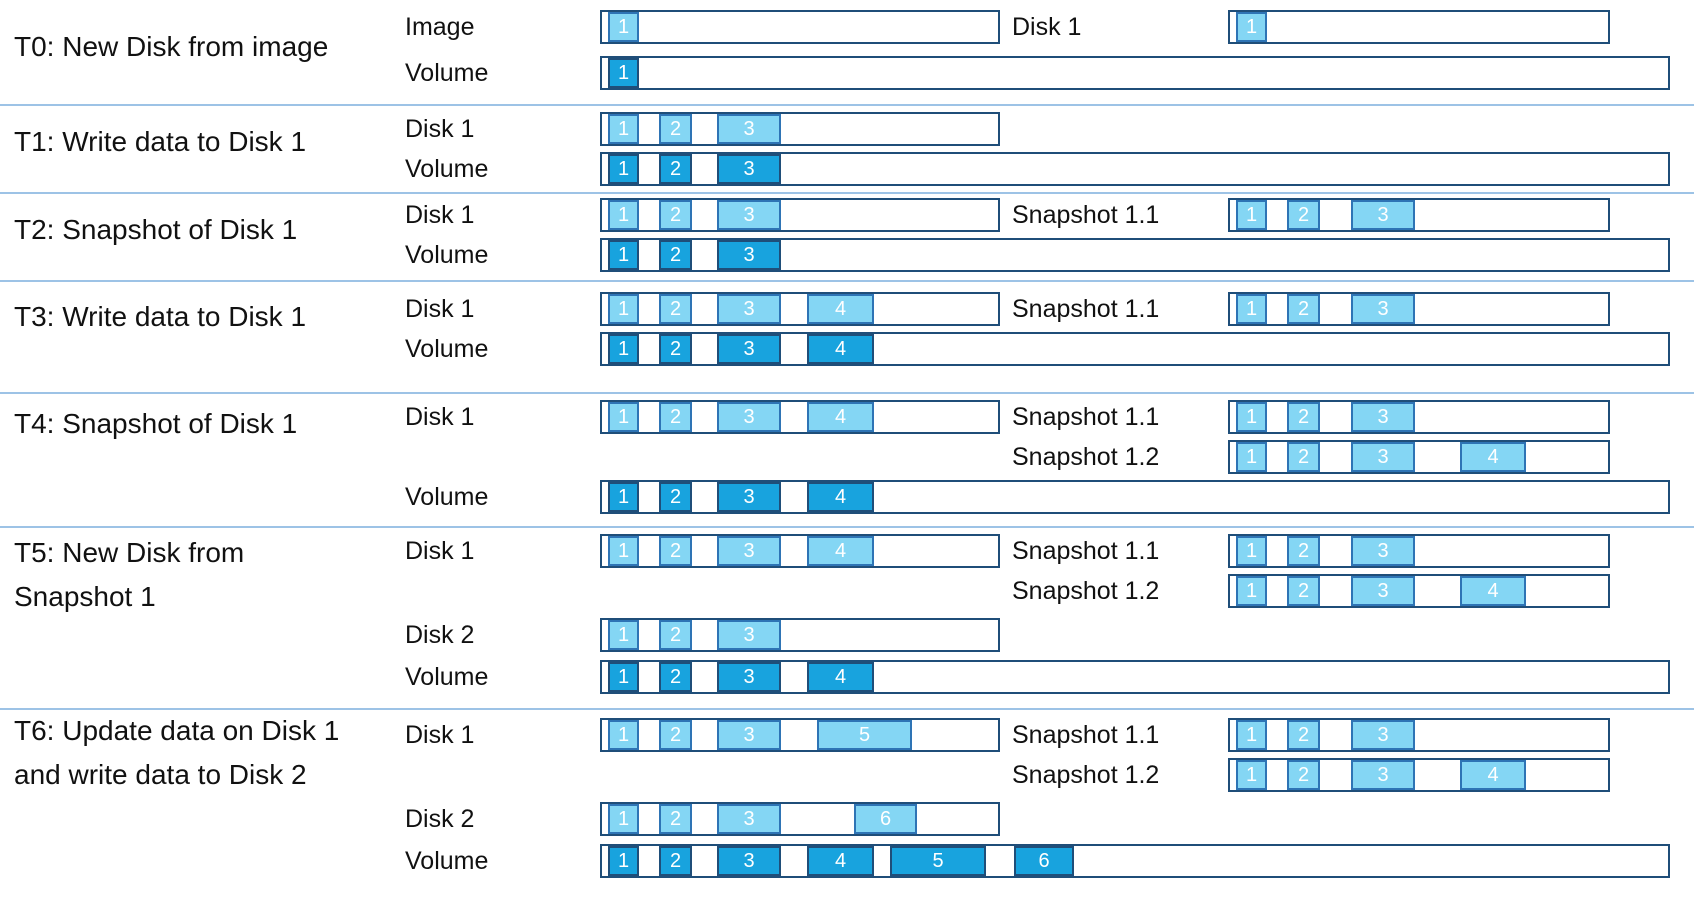 This screenshot has height=917, width=1694. What do you see at coordinates (800, 27) in the screenshot?
I see `bar-t0-image: 1` at bounding box center [800, 27].